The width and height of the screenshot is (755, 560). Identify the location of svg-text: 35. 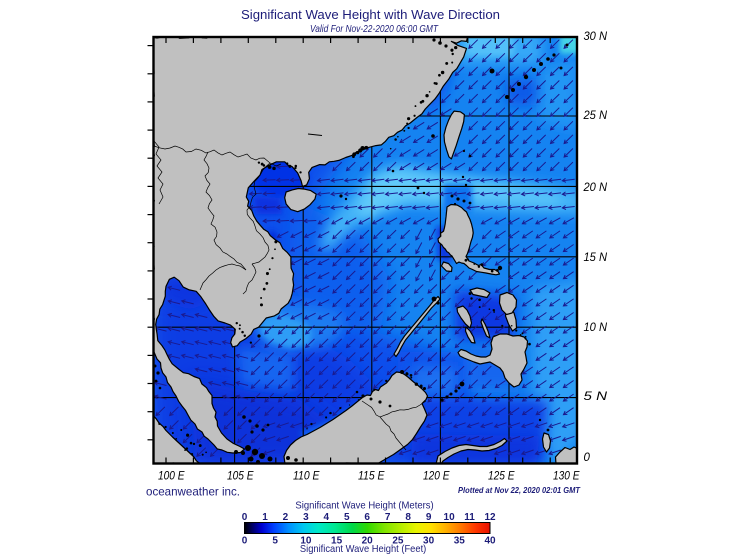
(460, 541).